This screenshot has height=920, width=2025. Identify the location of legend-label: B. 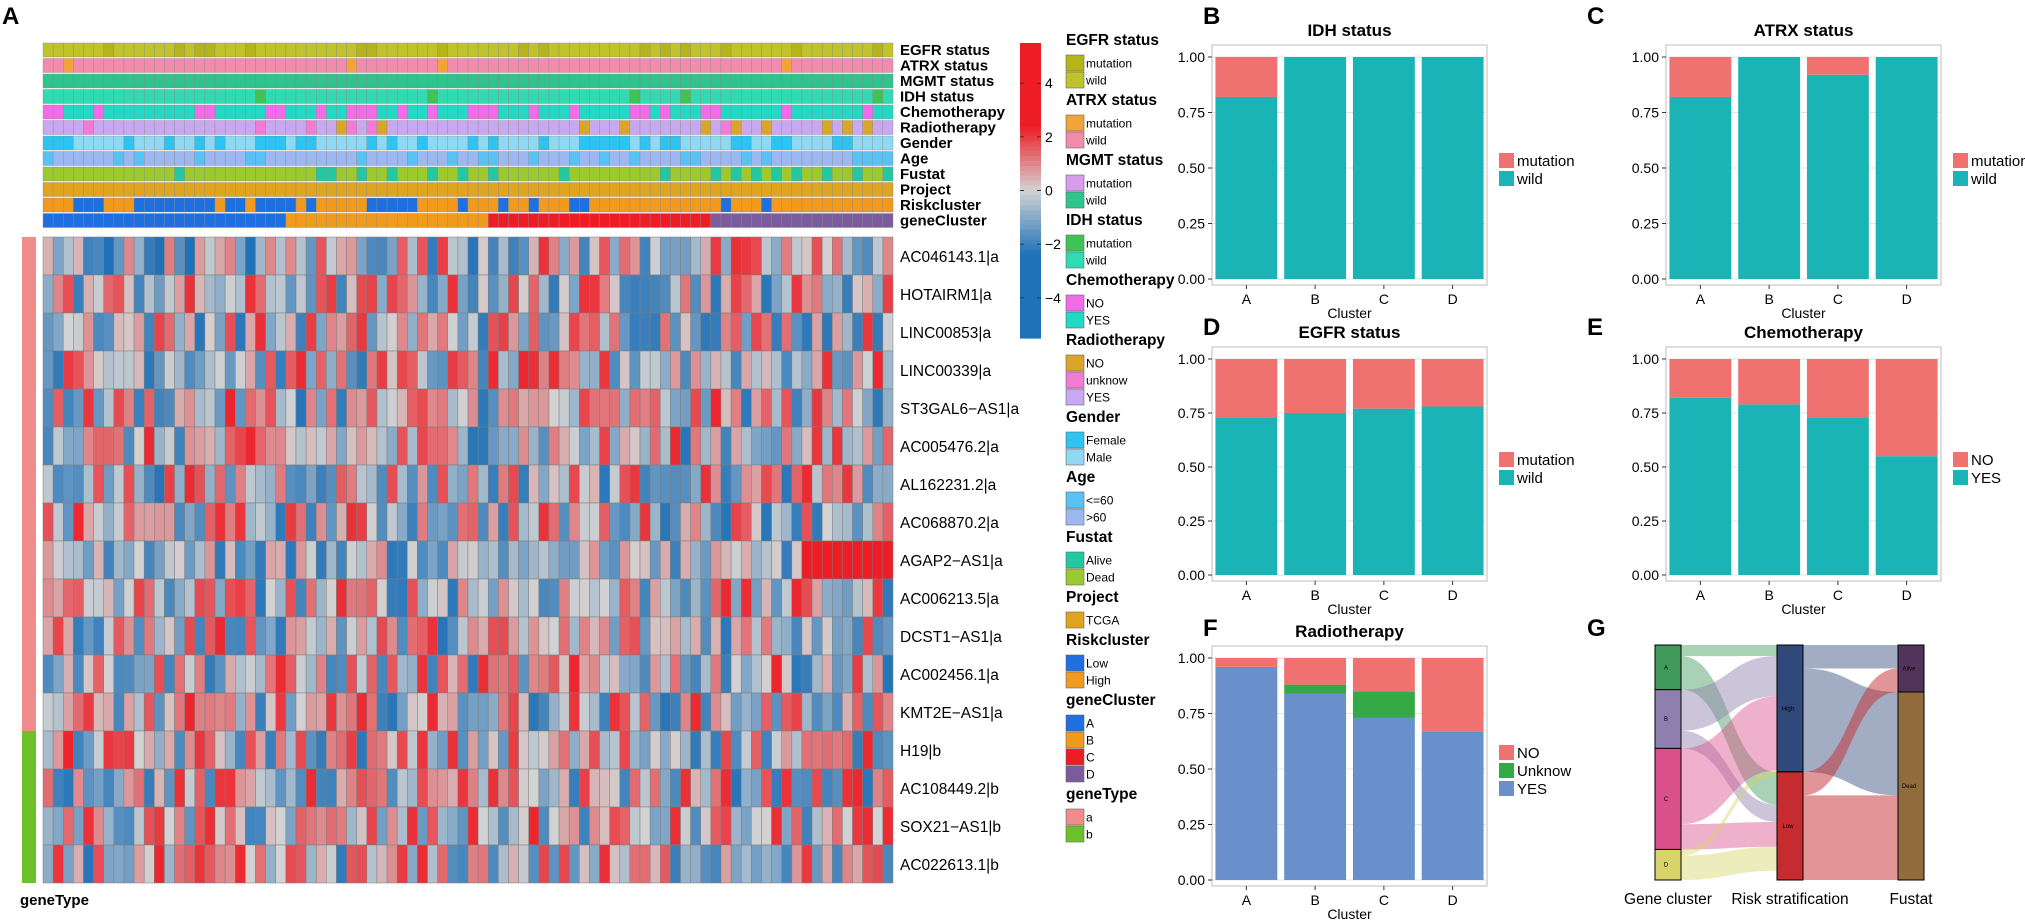
(1090, 741).